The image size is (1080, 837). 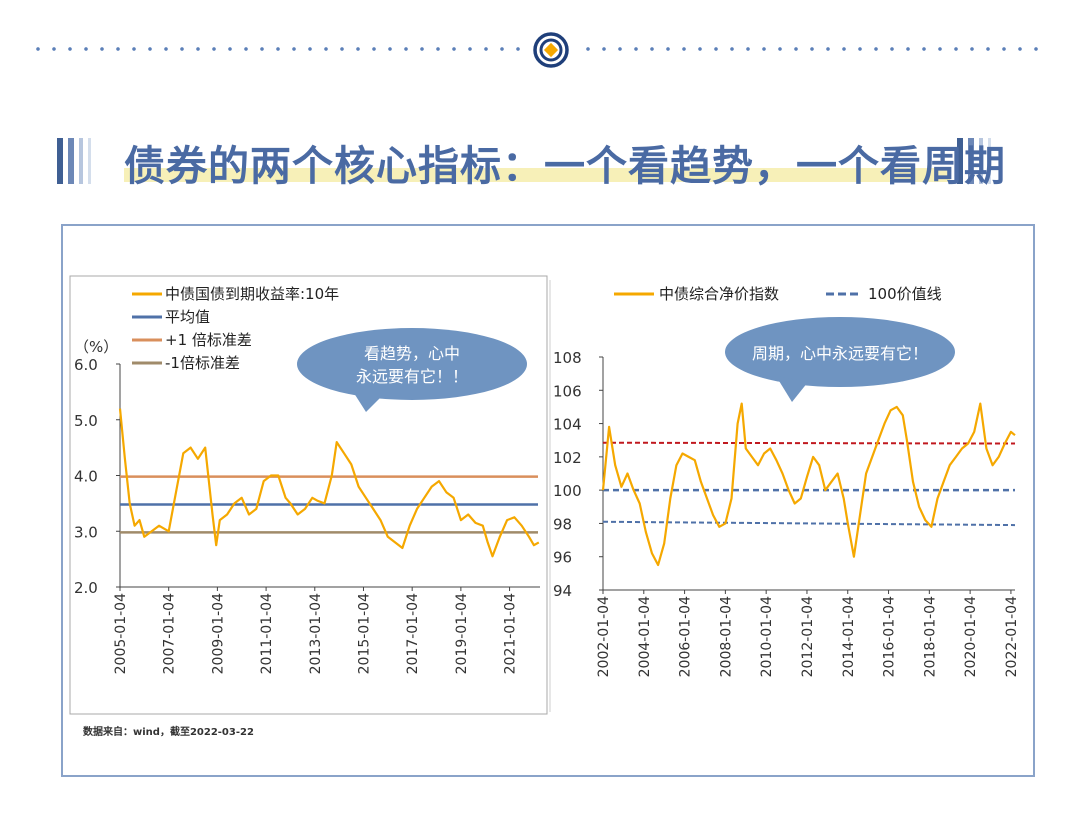 What do you see at coordinates (86, 532) in the screenshot?
I see `left-y-tick-label: 3.0` at bounding box center [86, 532].